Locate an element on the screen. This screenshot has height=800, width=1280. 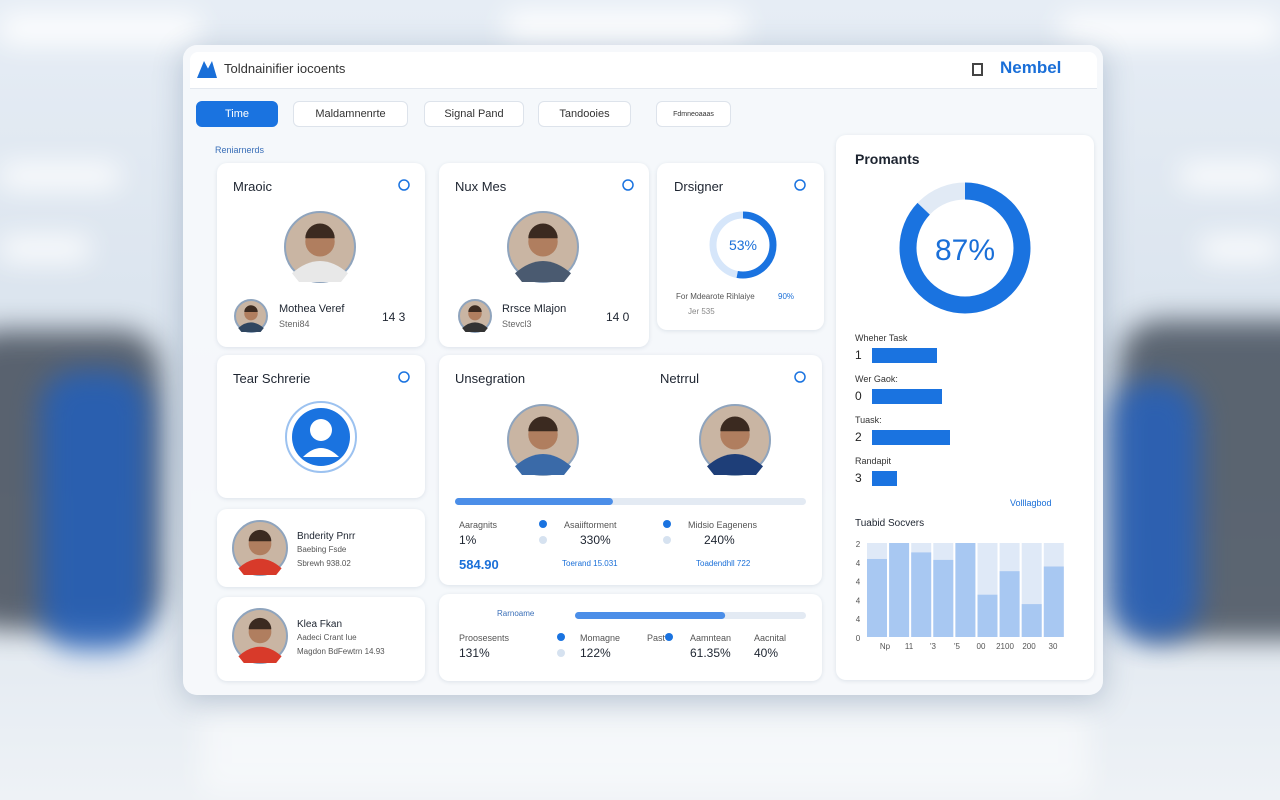
text: Midsio Eagenens is located at coordinates (723, 525).